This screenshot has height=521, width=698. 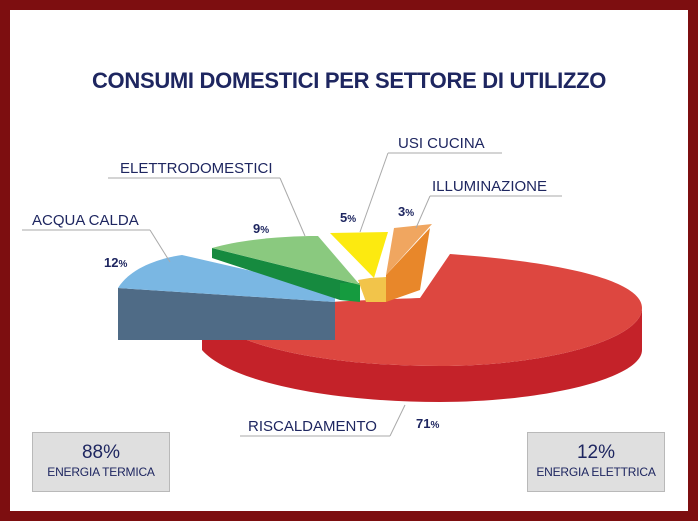 What do you see at coordinates (196, 168) in the screenshot?
I see `label-elettrodomestici: ELETTRODOMESTICI` at bounding box center [196, 168].